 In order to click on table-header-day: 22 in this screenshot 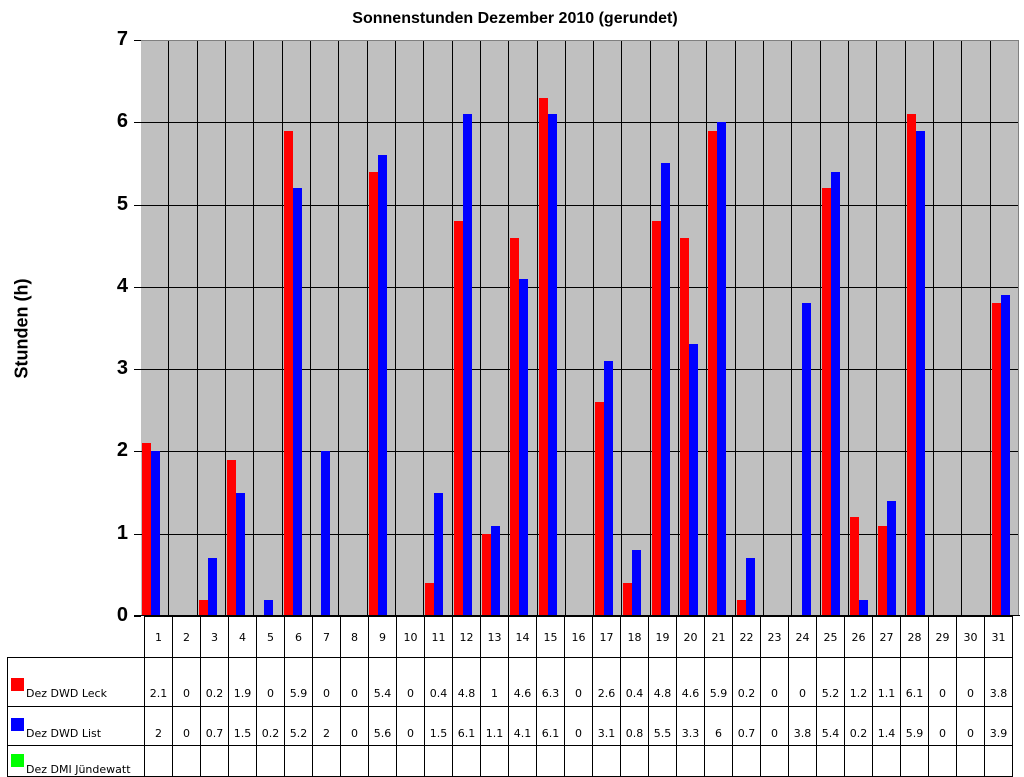, I will do `click(746, 637)`.